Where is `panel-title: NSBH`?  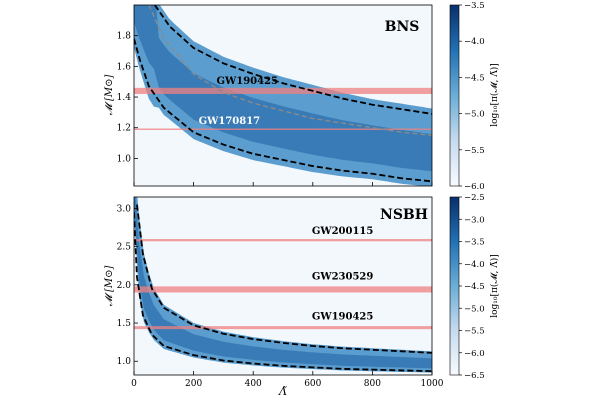
panel-title: NSBH is located at coordinates (404, 215).